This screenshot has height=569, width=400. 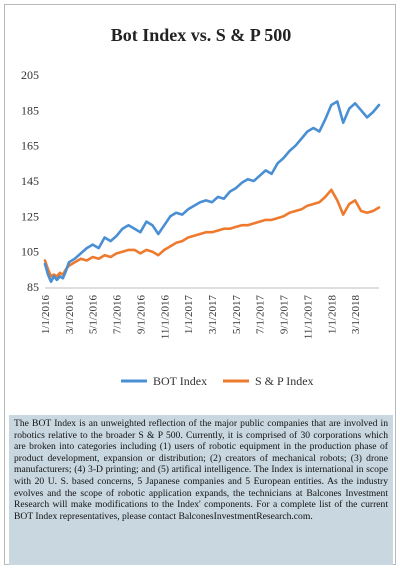 I want to click on x-tick-label: 5/1/2016, so click(x=94, y=315).